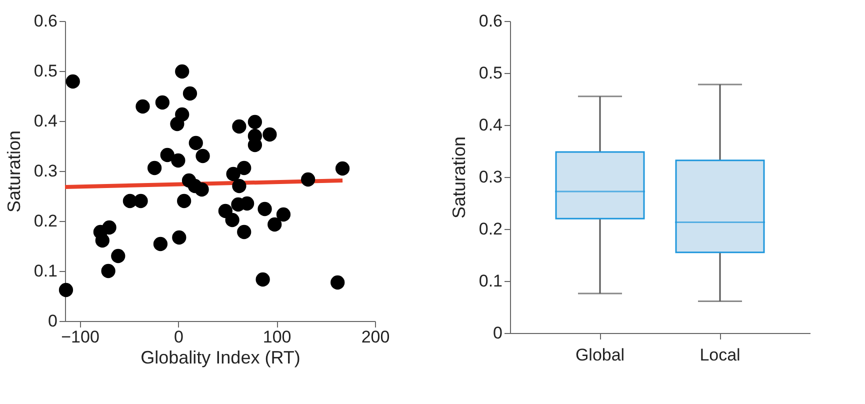  I want to click on y-tick-label: 0, so click(53, 321).